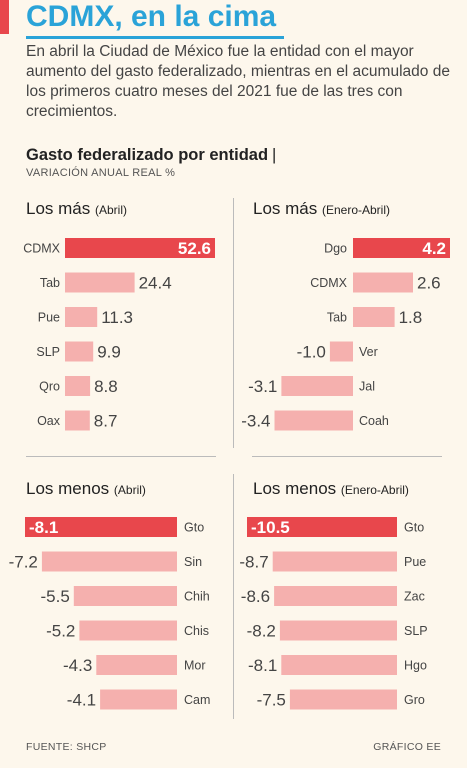 The width and height of the screenshot is (467, 768). What do you see at coordinates (270, 527) in the screenshot?
I see `value-label: -10.5` at bounding box center [270, 527].